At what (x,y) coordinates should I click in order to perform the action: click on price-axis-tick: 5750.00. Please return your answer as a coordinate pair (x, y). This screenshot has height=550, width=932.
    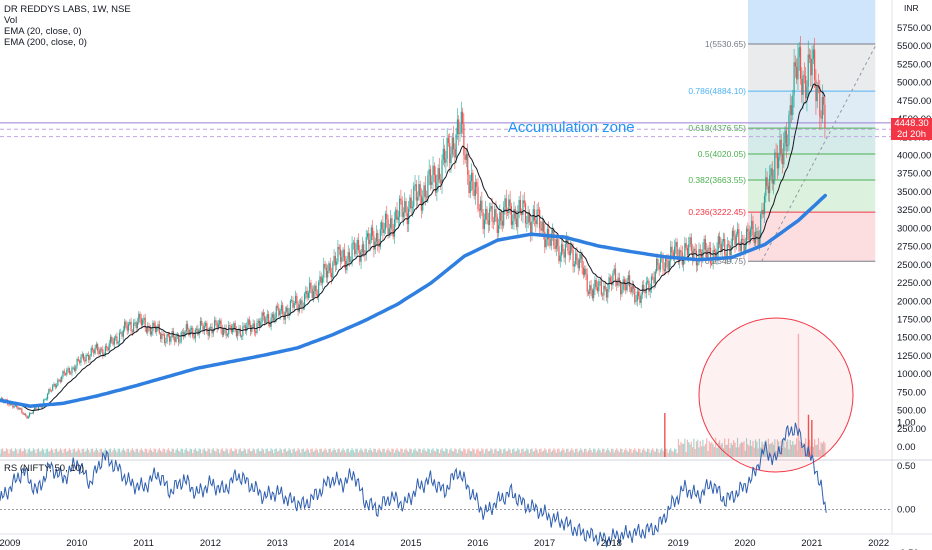
    Looking at the image, I should click on (914, 28).